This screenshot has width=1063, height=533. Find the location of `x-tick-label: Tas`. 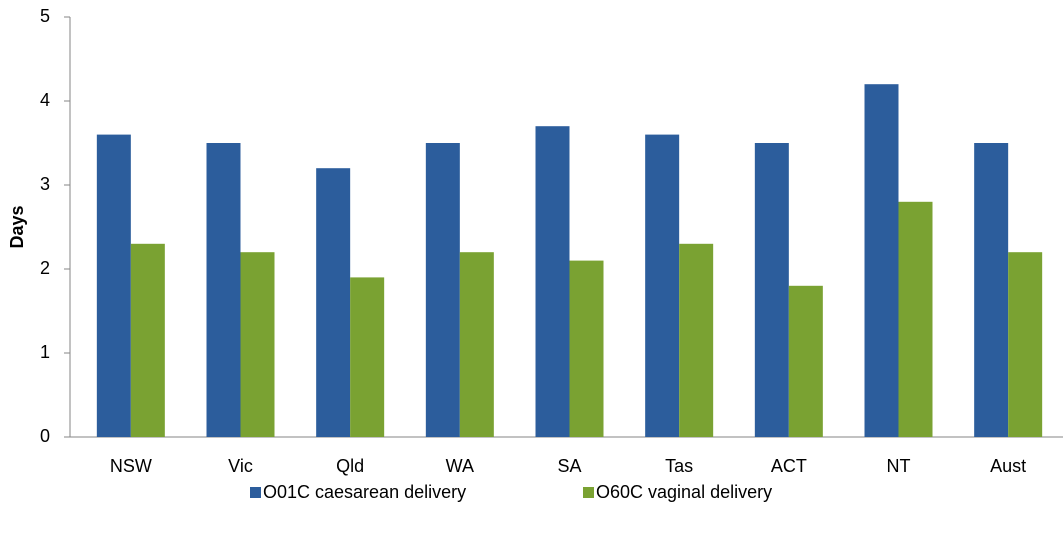

x-tick-label: Tas is located at coordinates (679, 466).